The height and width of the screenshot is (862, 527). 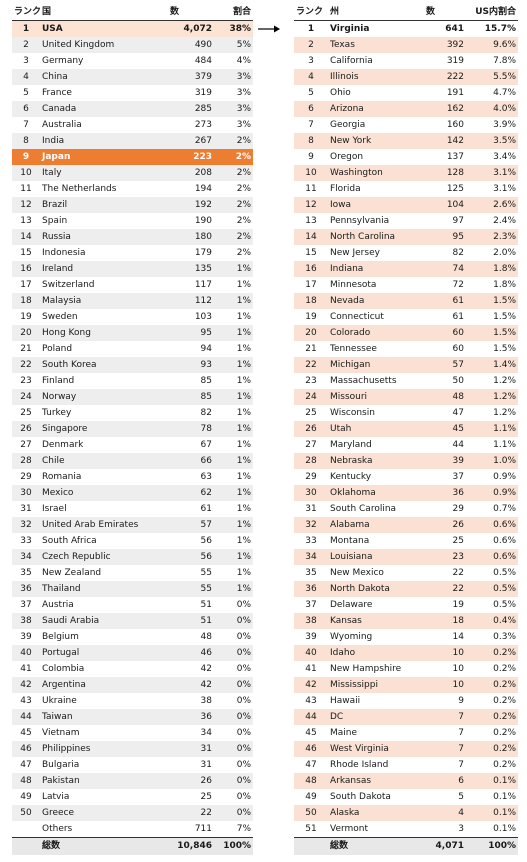 What do you see at coordinates (132, 285) in the screenshot?
I see `country-row: 17 Switzerland 117 1%` at bounding box center [132, 285].